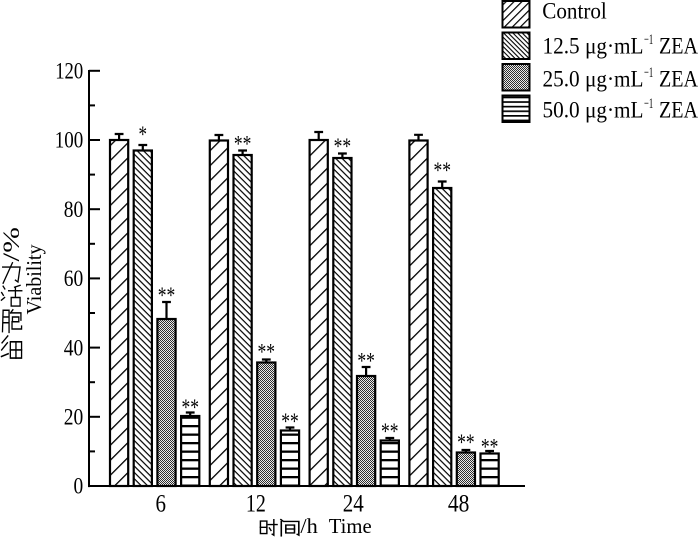  Describe the element at coordinates (256, 504) in the screenshot. I see `svg-text: 12` at that location.